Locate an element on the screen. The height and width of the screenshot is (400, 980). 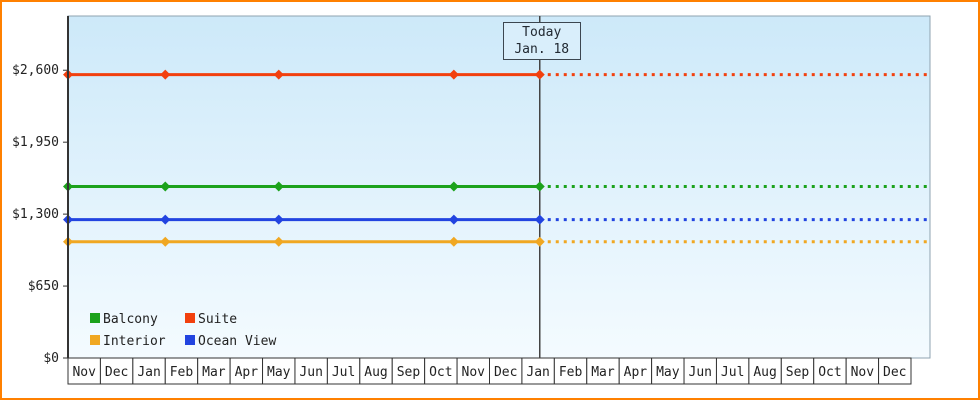
today-date: Jan. 18 is located at coordinates (542, 49).